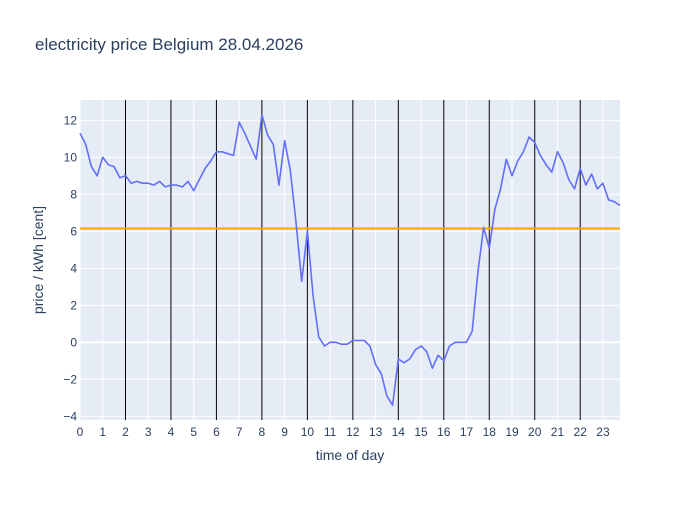  I want to click on x-tick-label: 6, so click(216, 432).